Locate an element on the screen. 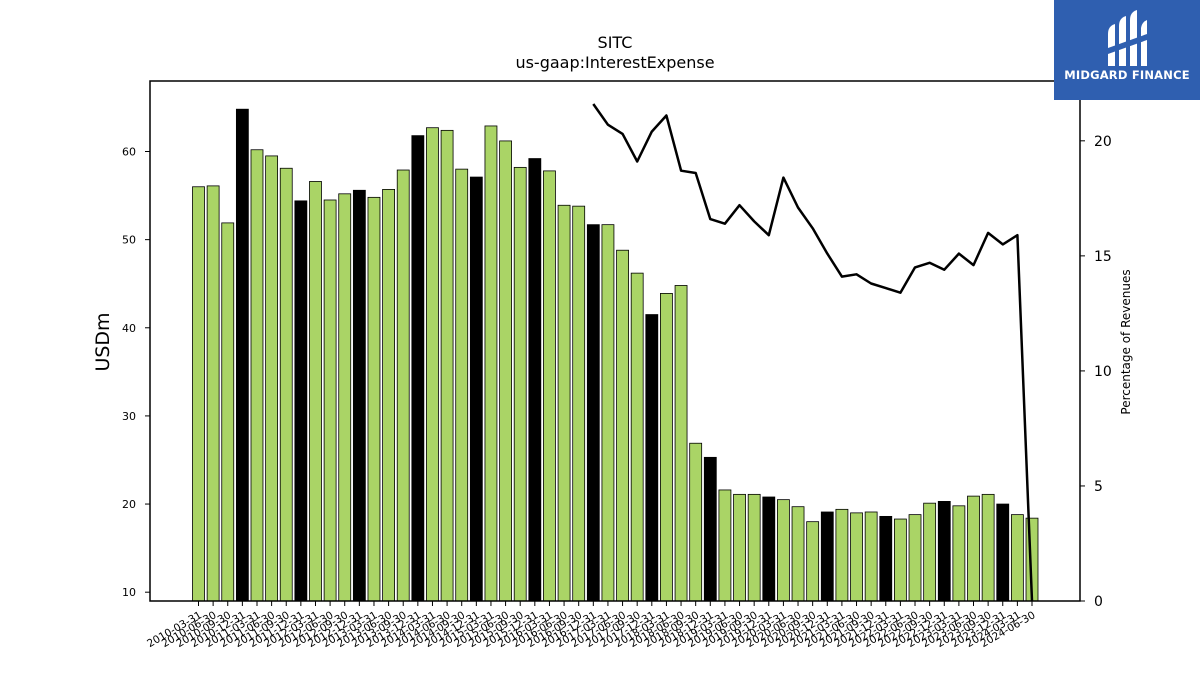 Image resolution: width=1200 pixels, height=675 pixels. y-tick-label: 60 is located at coordinates (129, 152).